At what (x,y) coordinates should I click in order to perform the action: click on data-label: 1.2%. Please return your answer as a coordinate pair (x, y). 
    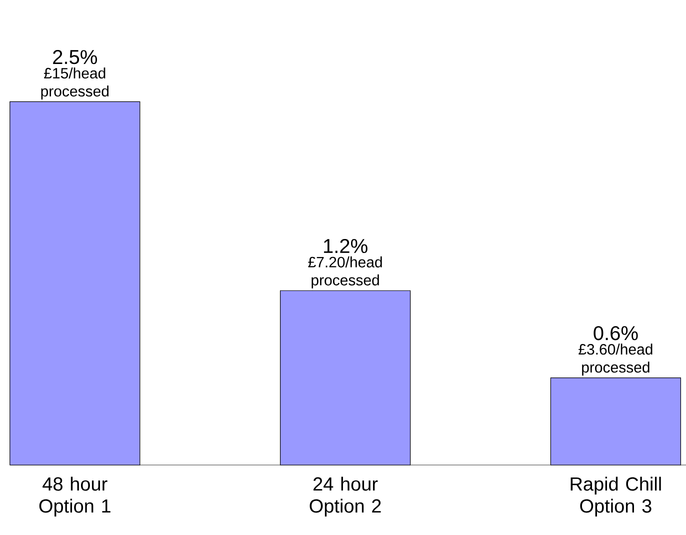
    Looking at the image, I should click on (346, 246).